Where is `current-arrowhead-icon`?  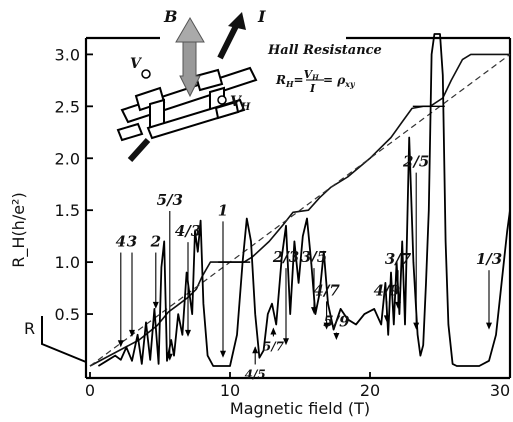
current-arrowhead-icon is located at coordinates (237, 21).